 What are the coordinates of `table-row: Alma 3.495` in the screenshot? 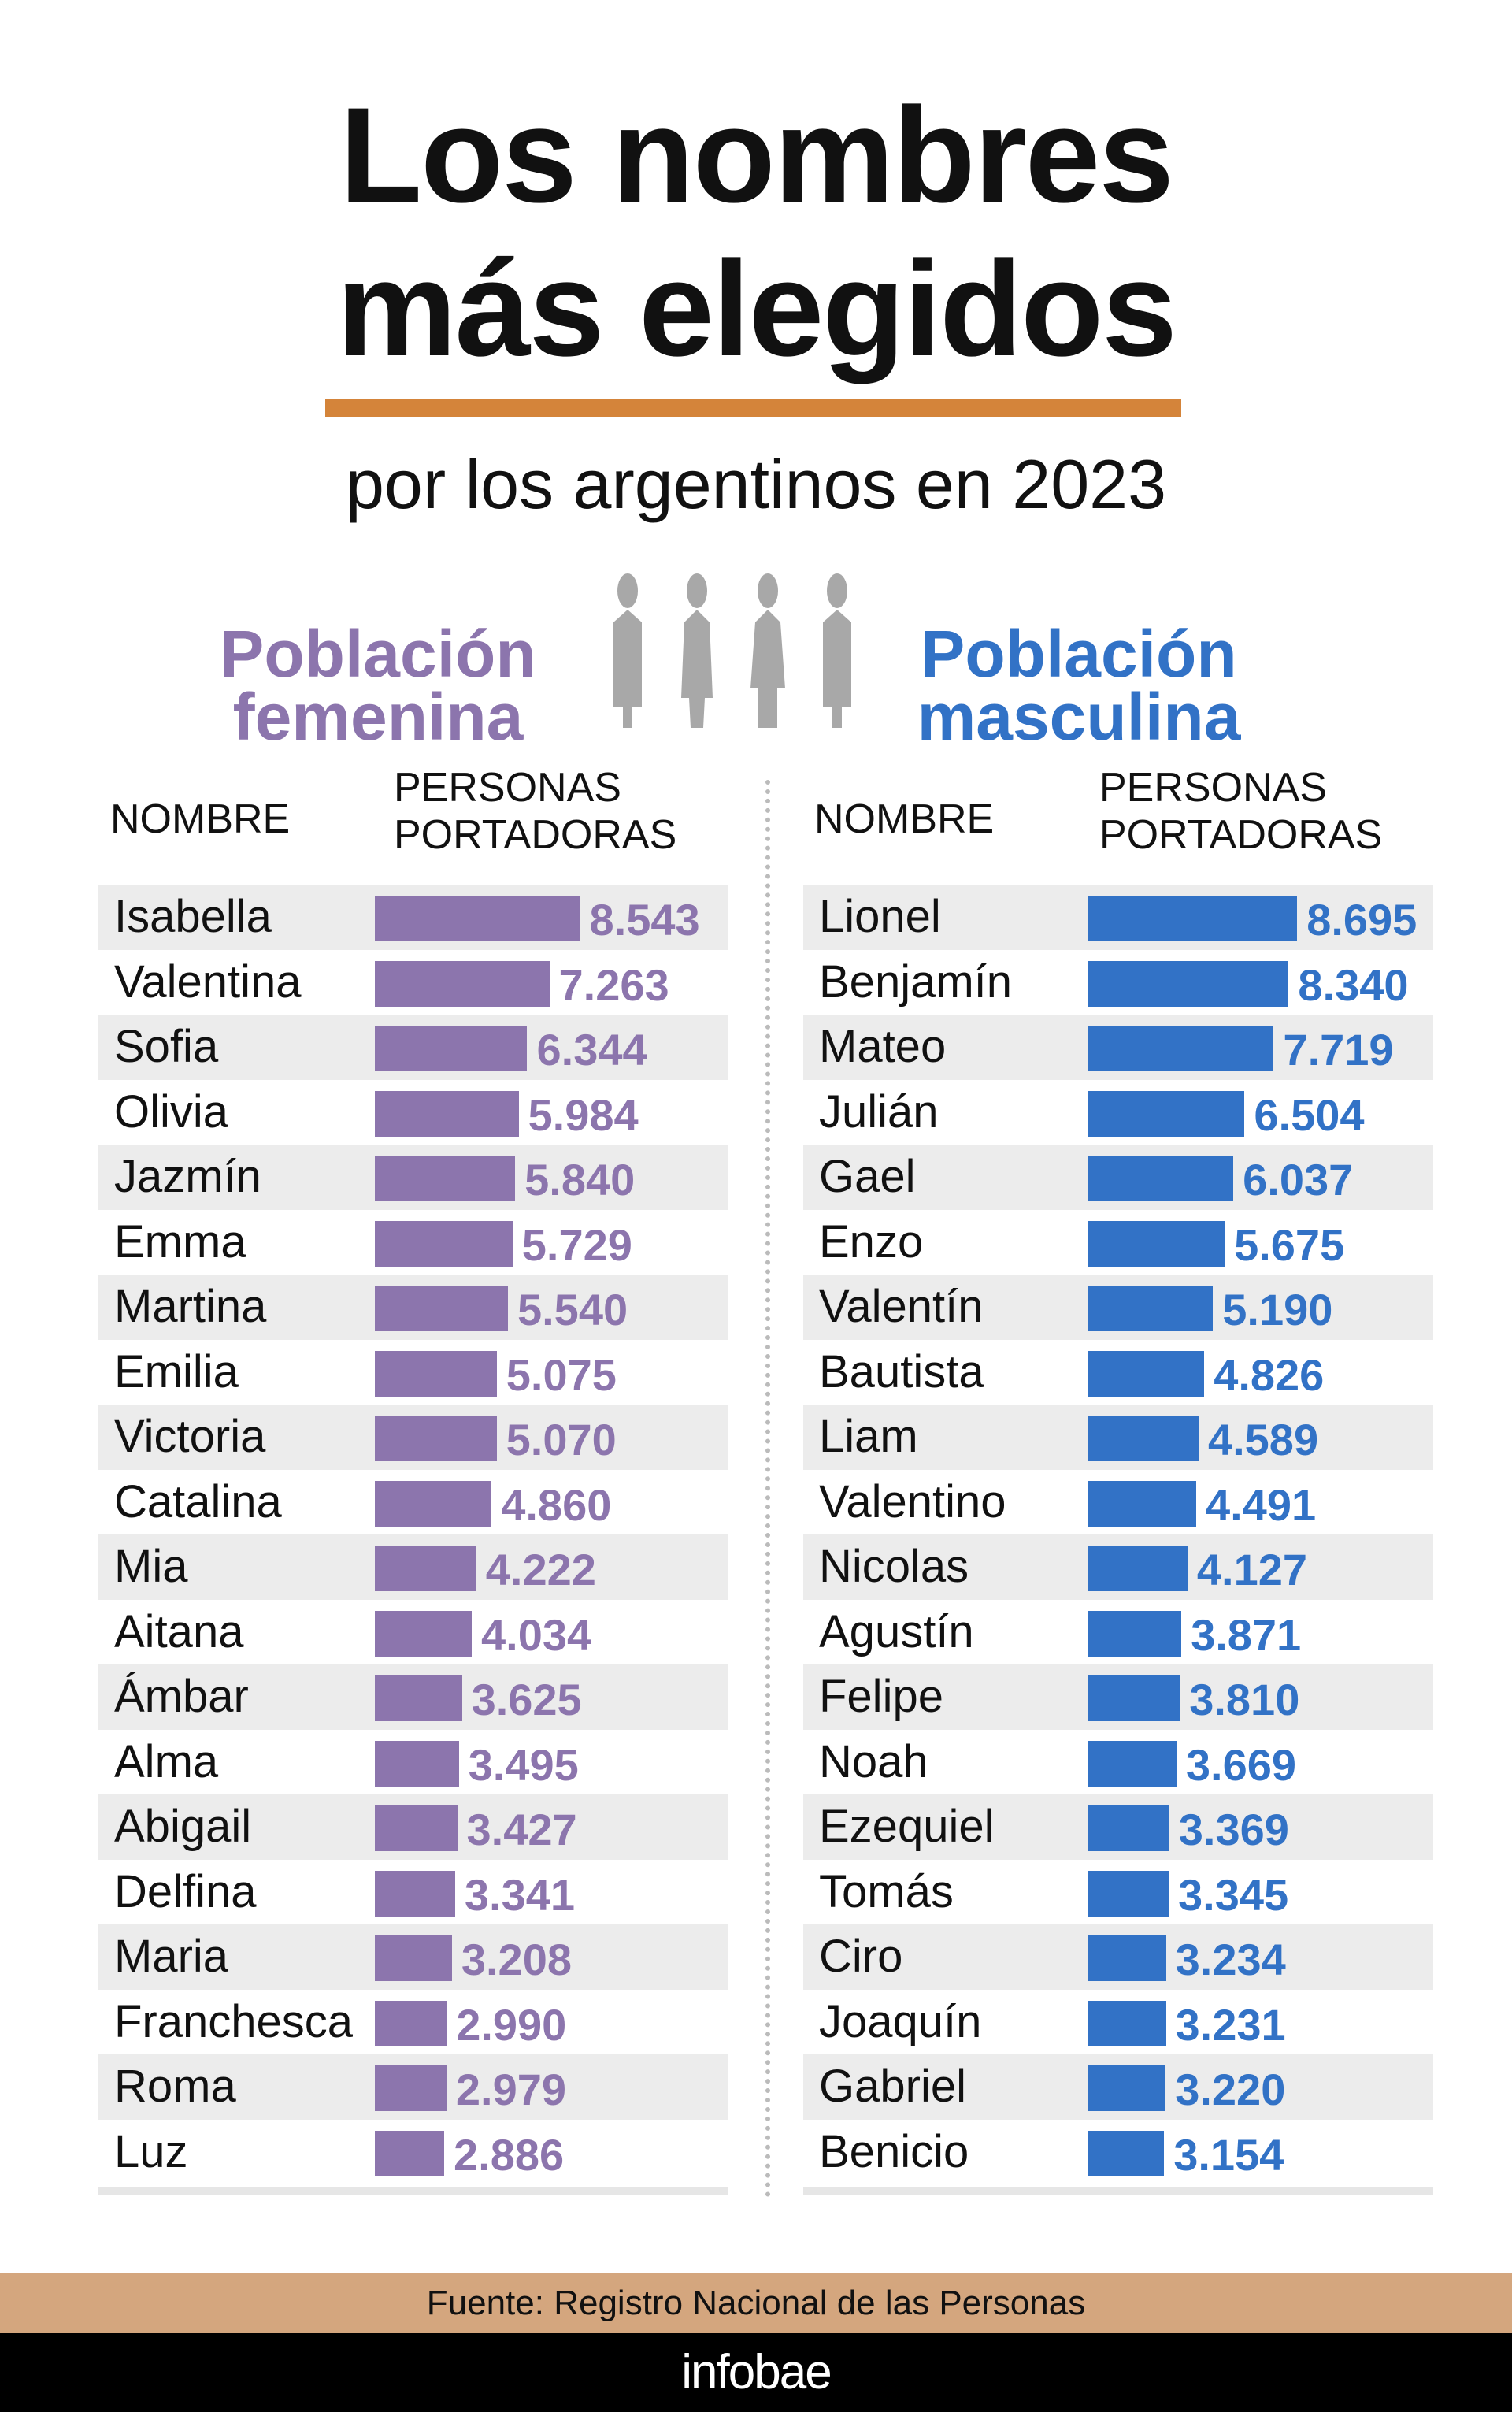 It's located at (413, 1762).